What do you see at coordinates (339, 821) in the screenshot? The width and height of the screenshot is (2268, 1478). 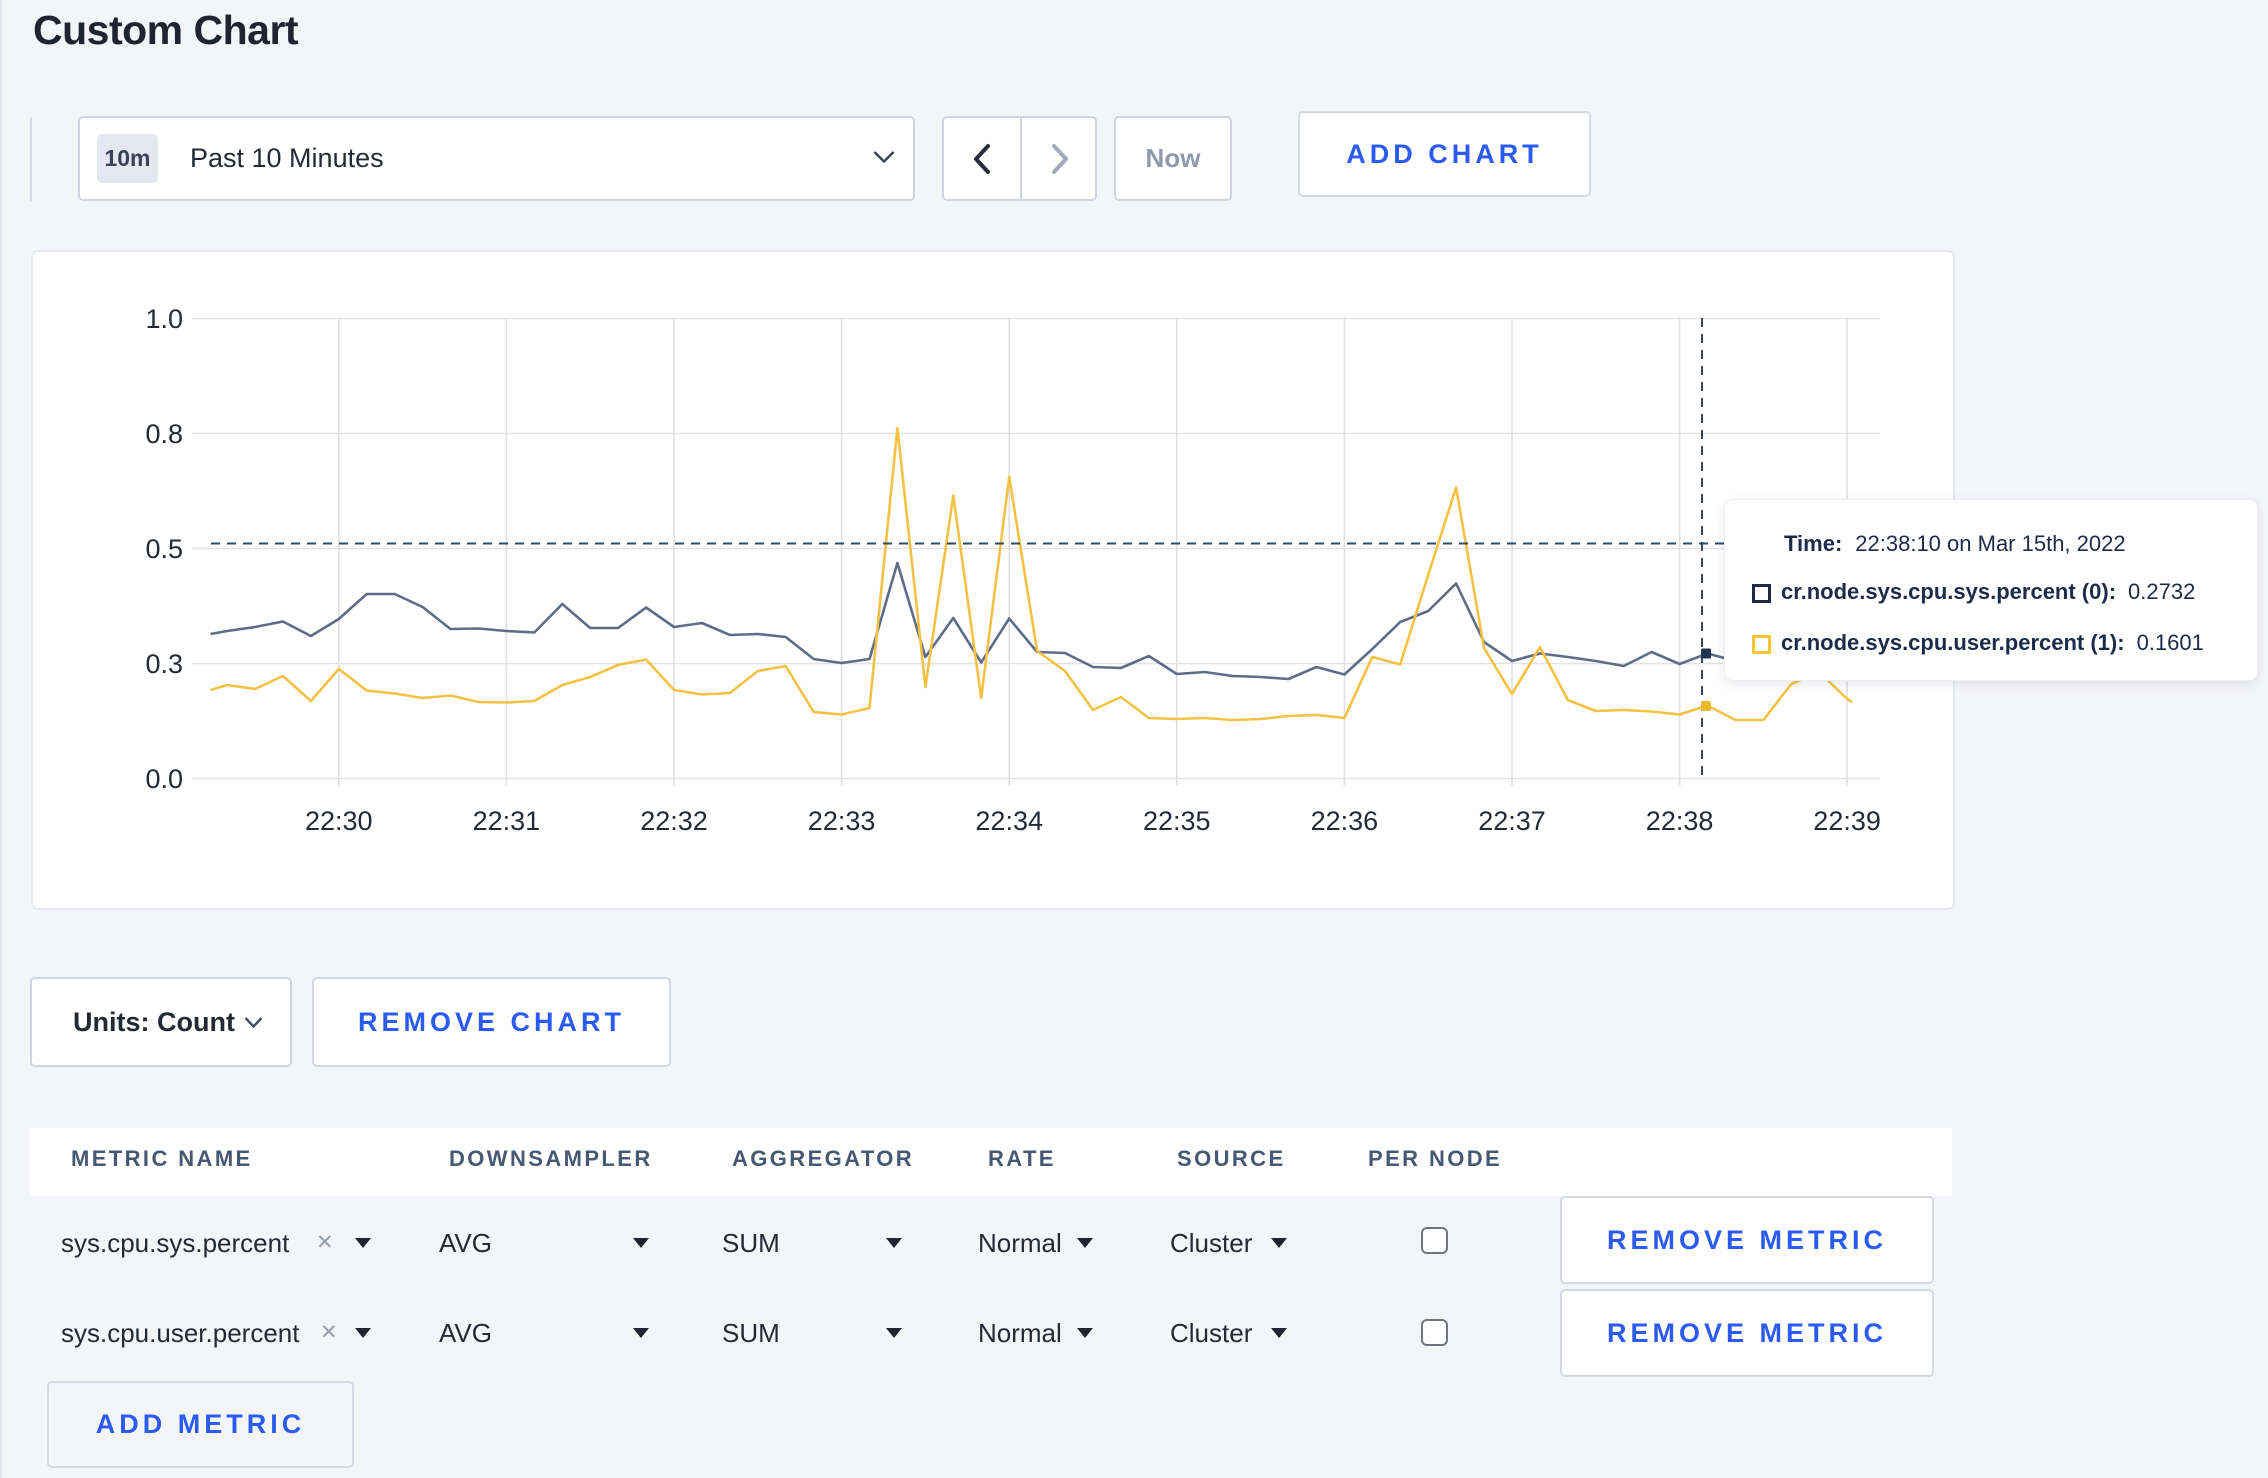 I see `svg-text: 22:30` at bounding box center [339, 821].